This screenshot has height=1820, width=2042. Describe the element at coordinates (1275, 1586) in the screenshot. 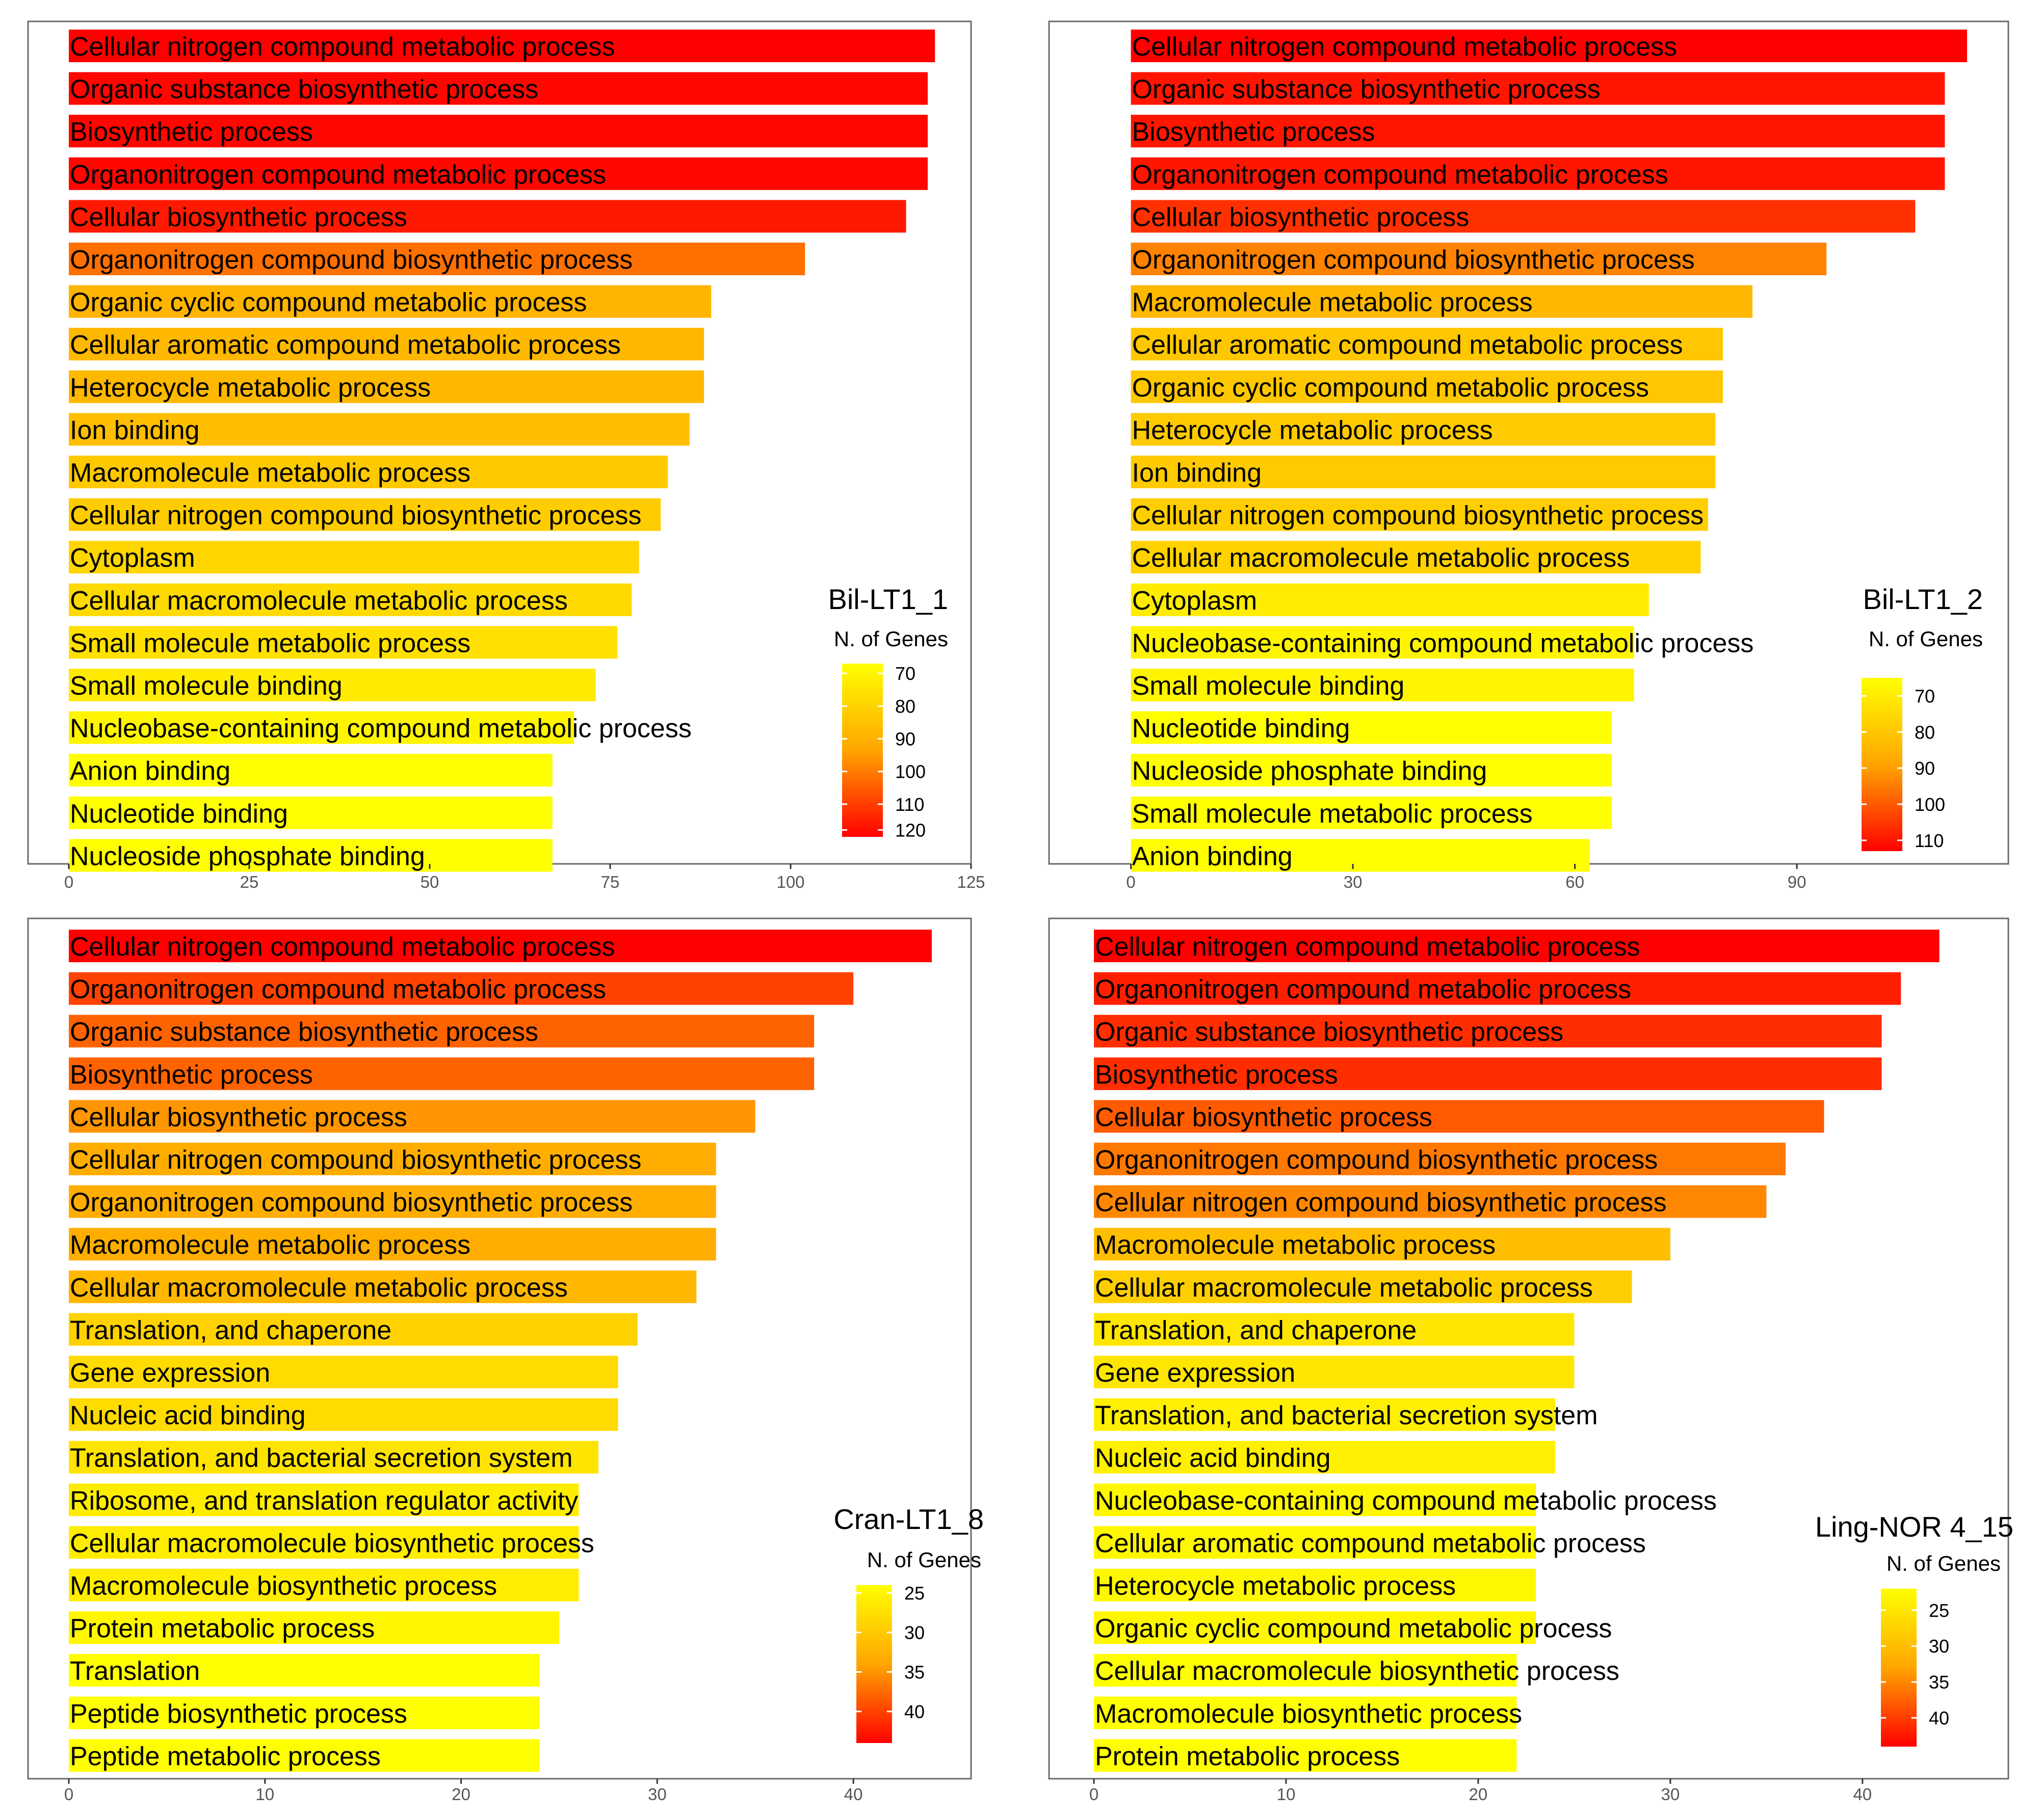

I see `bar-label: Heterocycle metabolic process` at that location.